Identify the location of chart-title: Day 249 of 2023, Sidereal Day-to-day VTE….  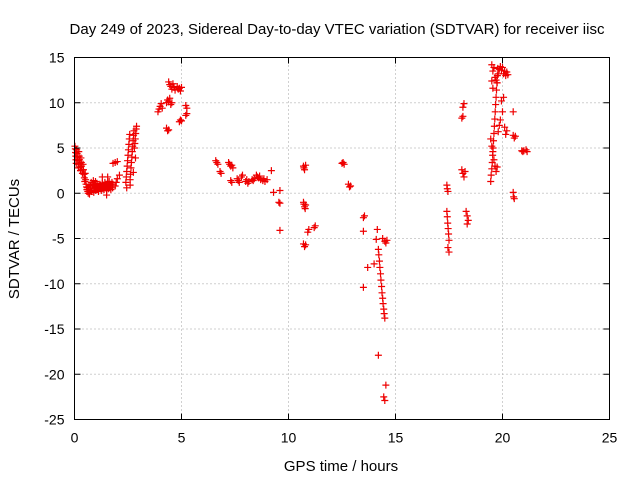
(337, 29).